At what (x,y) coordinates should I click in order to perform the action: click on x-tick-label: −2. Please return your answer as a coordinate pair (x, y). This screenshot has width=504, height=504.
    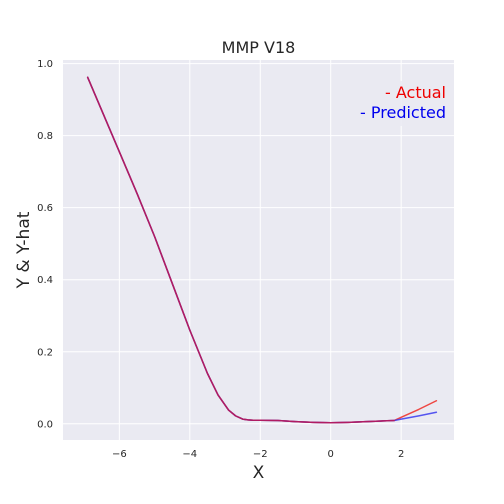
    Looking at the image, I should click on (260, 454).